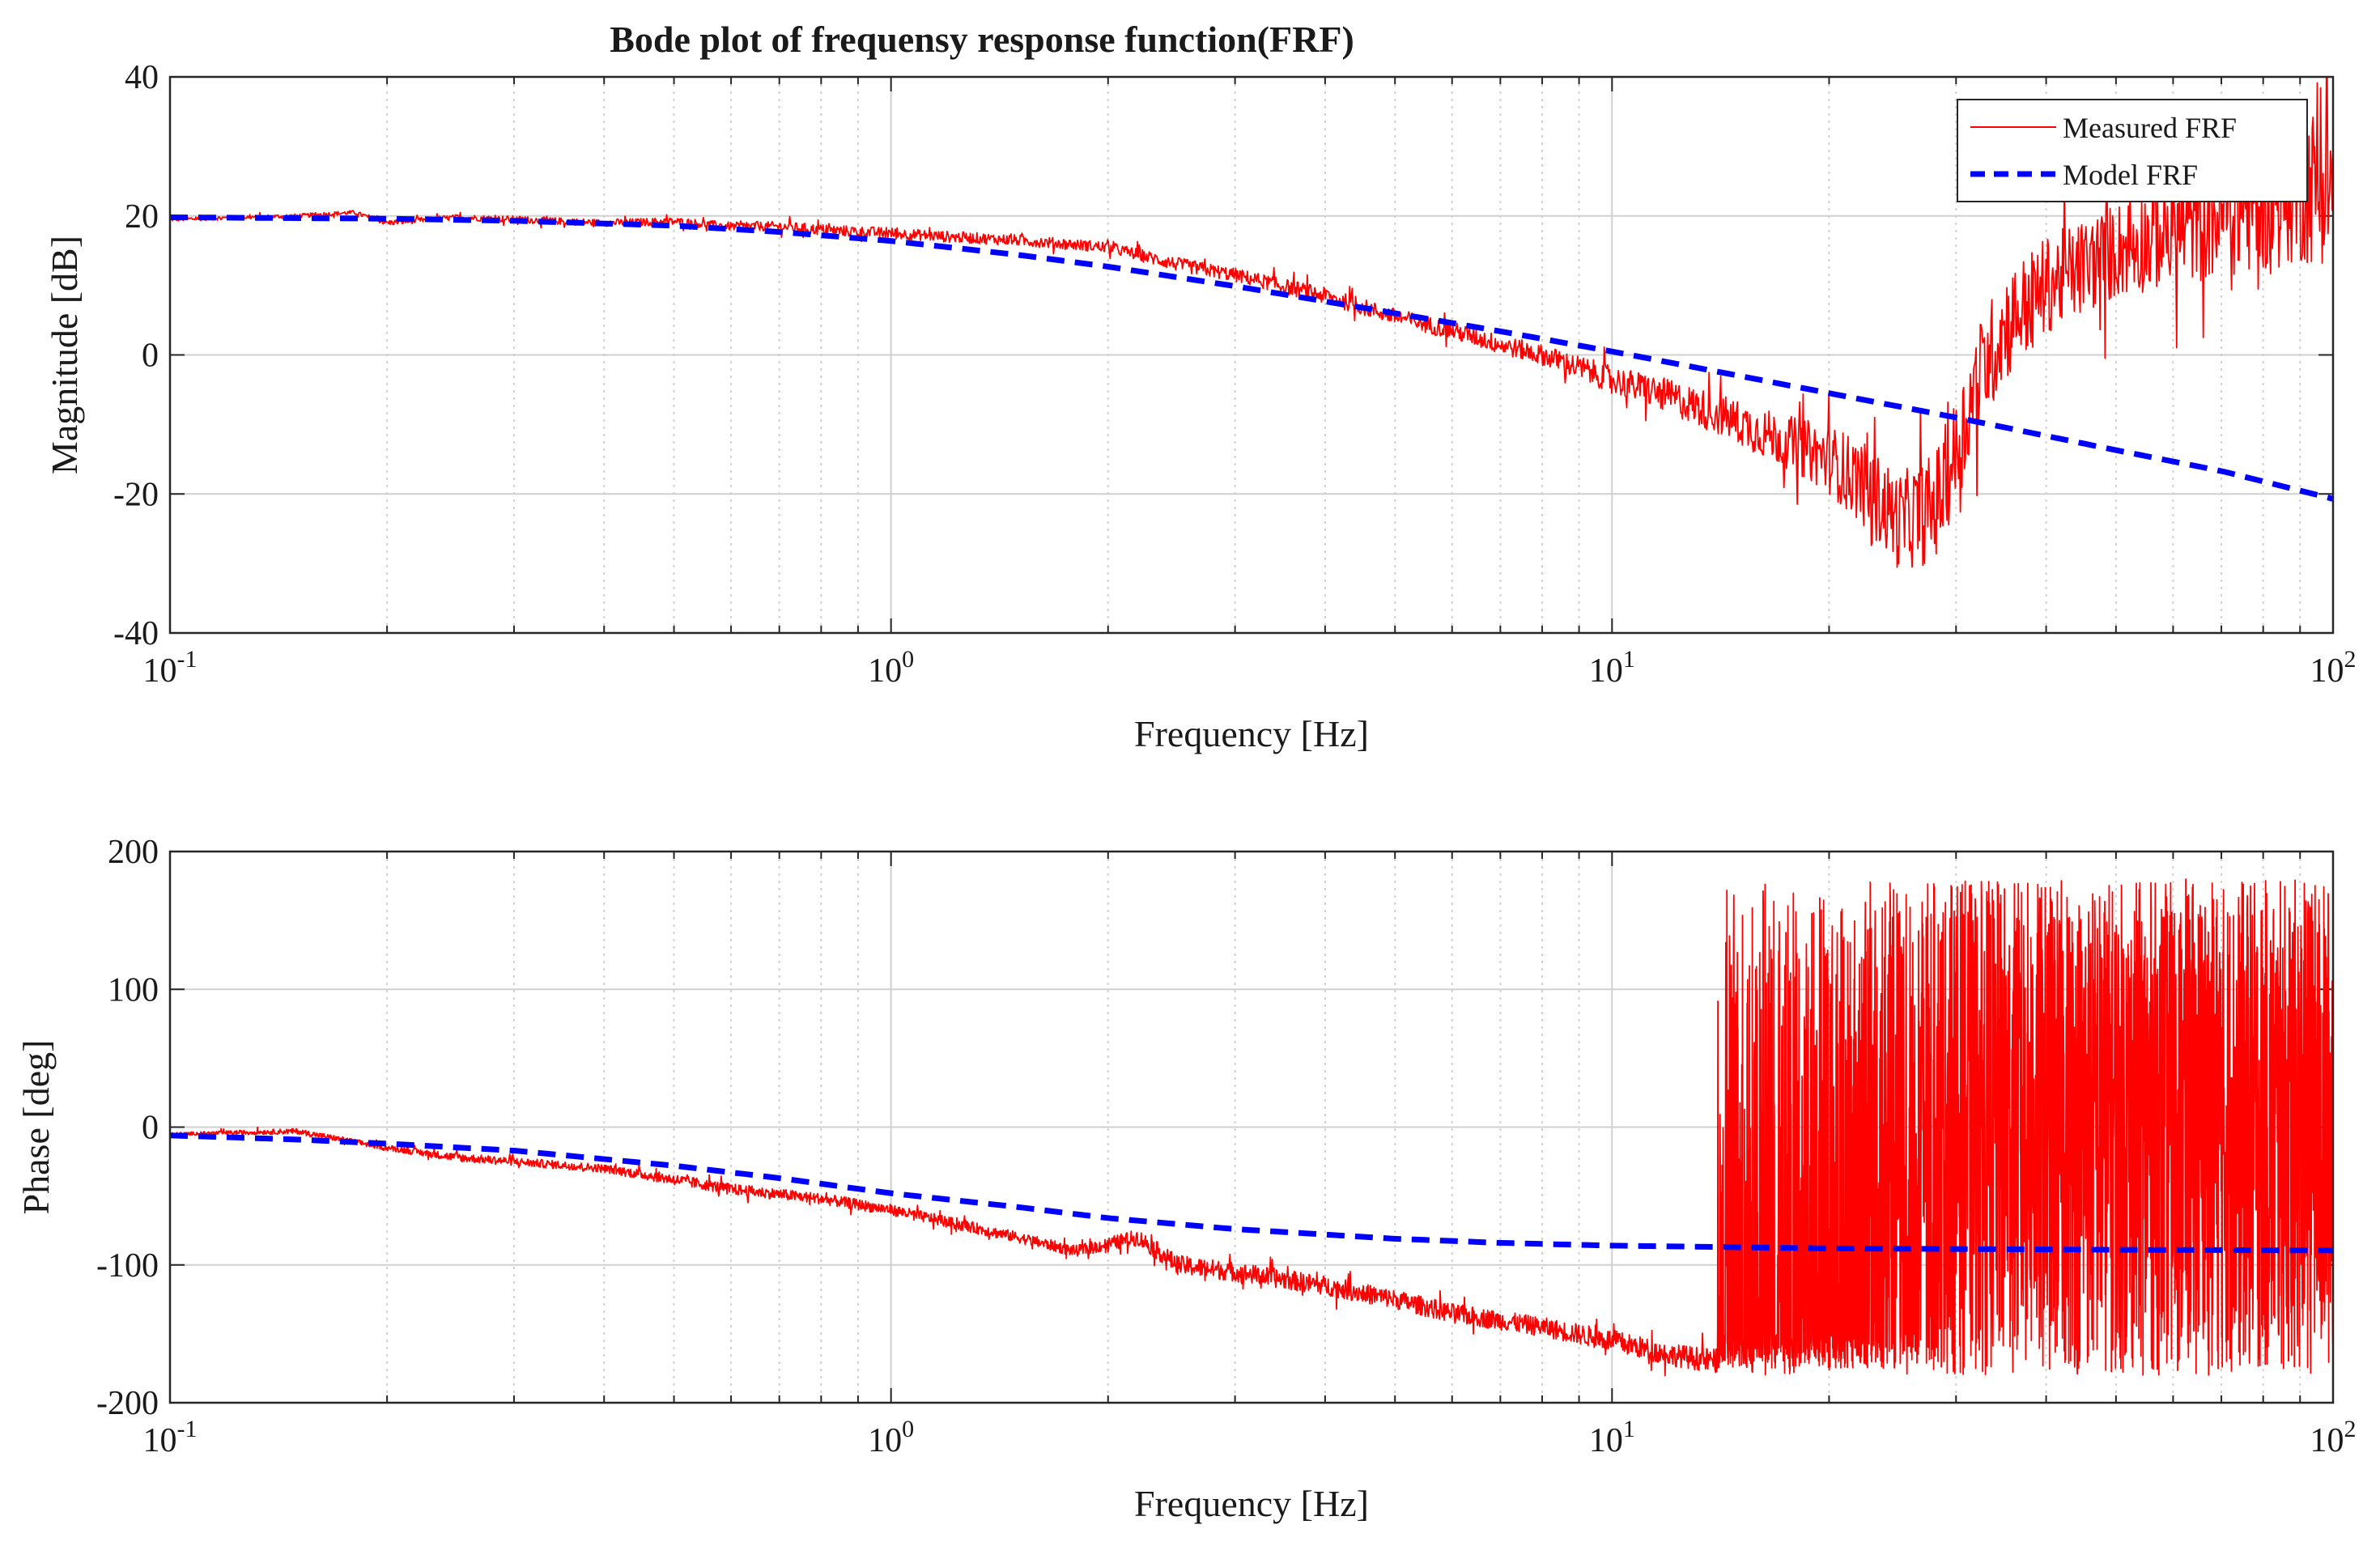 The width and height of the screenshot is (2380, 1546). What do you see at coordinates (127, 1266) in the screenshot?
I see `y-tick-label: -100` at bounding box center [127, 1266].